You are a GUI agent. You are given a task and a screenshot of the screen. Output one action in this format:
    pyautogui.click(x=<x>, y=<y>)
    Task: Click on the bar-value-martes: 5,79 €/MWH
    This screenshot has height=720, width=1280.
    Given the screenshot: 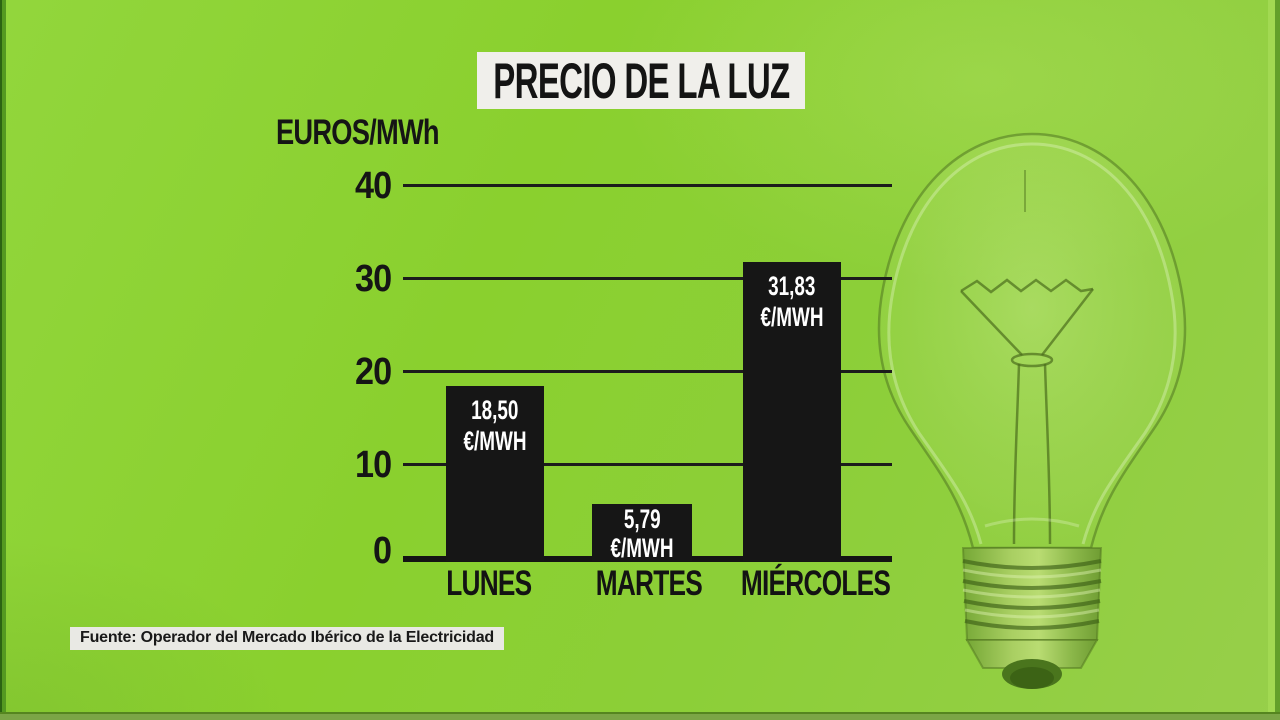 What is the action you would take?
    pyautogui.click(x=642, y=533)
    